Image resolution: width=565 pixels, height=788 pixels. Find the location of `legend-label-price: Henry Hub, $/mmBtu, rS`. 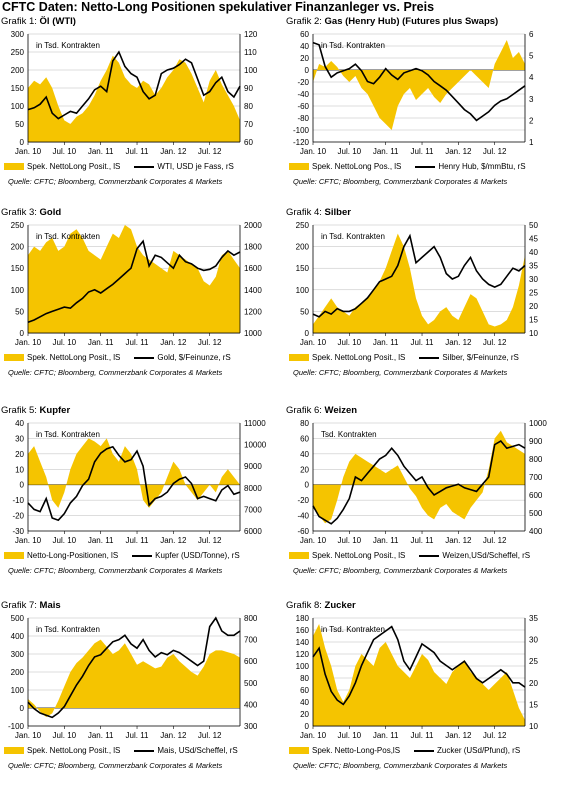

legend-label-price: Henry Hub, $/mmBtu, rS is located at coordinates (482, 166).